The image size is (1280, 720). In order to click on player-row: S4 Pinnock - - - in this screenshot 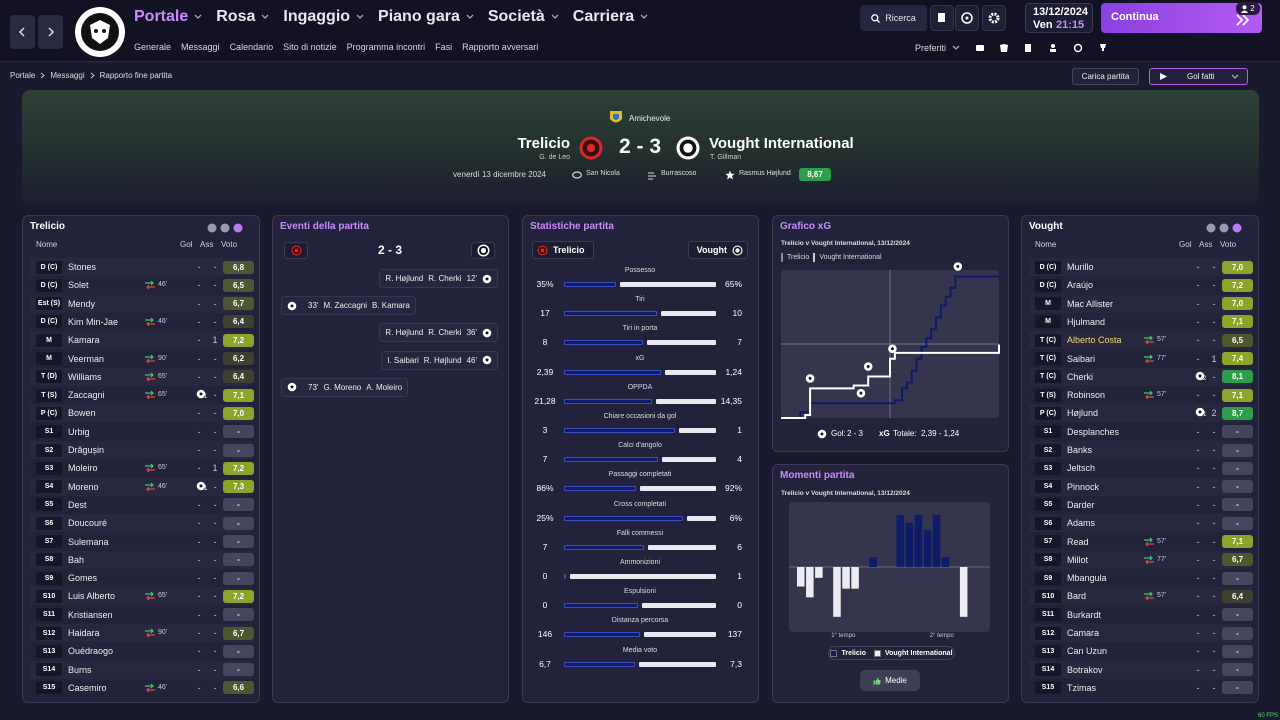, I will do `click(1141, 486)`.